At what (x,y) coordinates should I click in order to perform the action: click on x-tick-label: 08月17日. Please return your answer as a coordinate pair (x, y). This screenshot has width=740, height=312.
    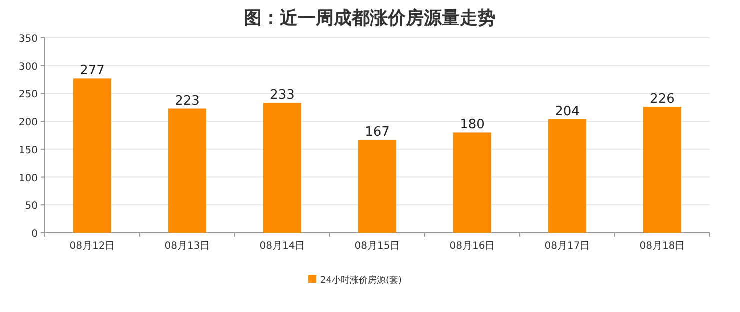
    Looking at the image, I should click on (567, 246).